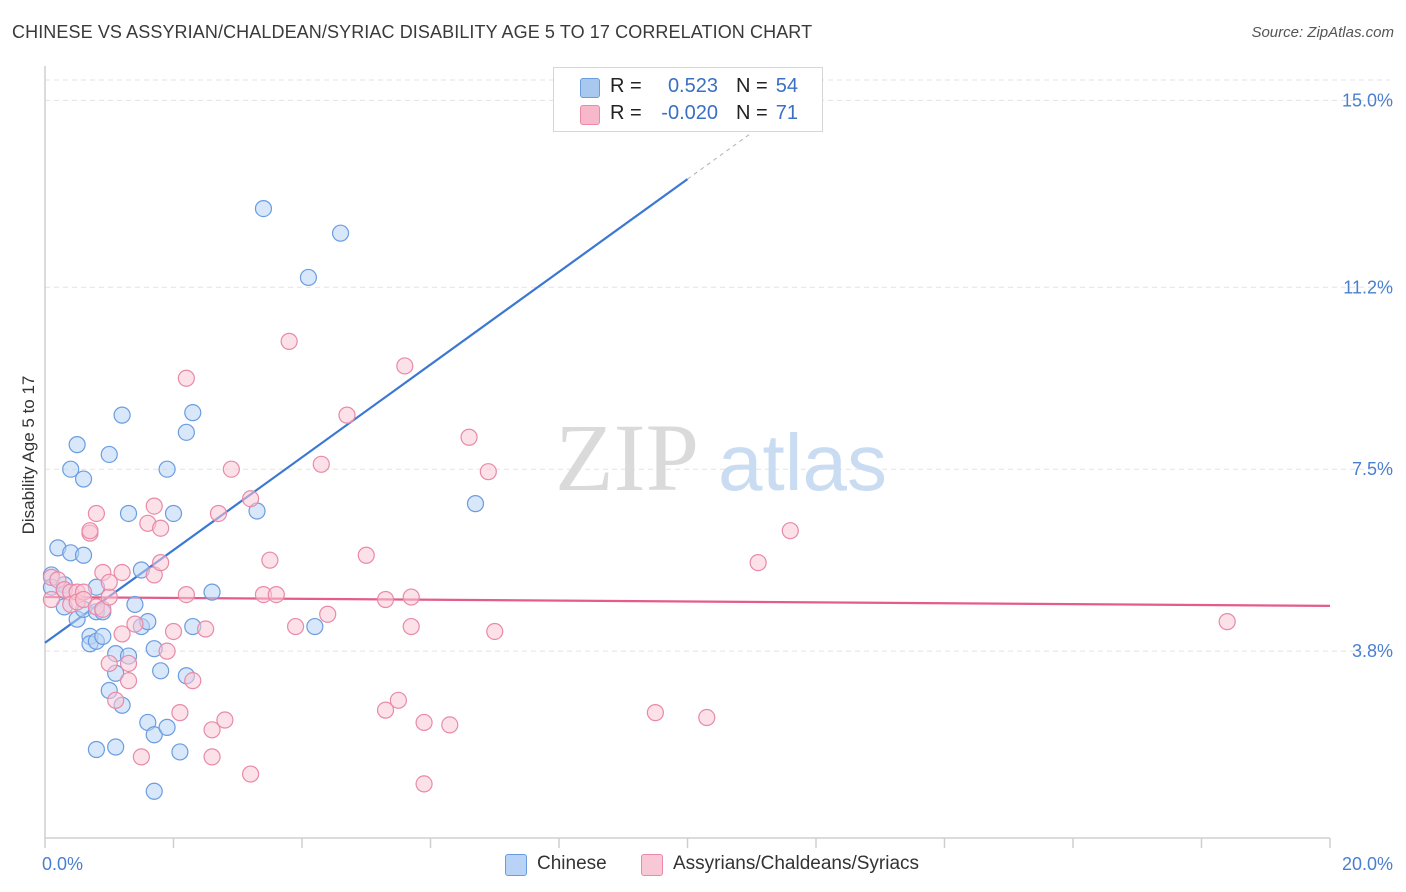  I want to click on watermark-atlas: atlas, so click(802, 462).